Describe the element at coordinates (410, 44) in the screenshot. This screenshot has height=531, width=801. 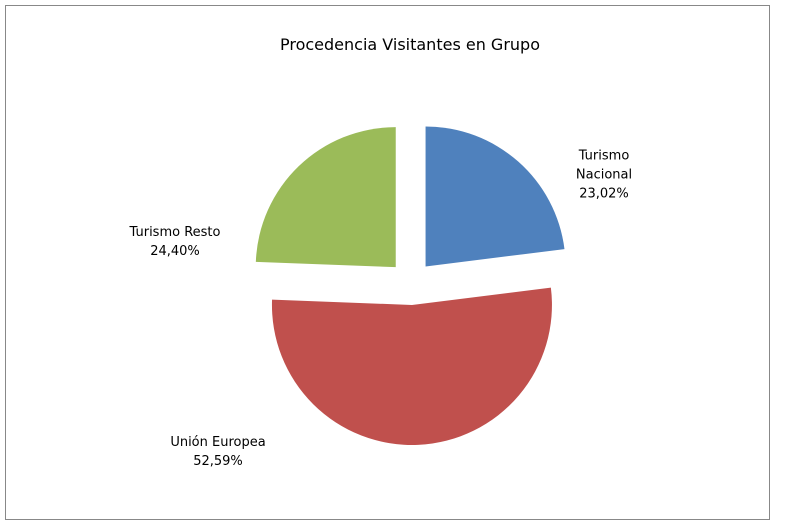
I see `chart-title: Procedencia Visitantes en Grupo` at that location.